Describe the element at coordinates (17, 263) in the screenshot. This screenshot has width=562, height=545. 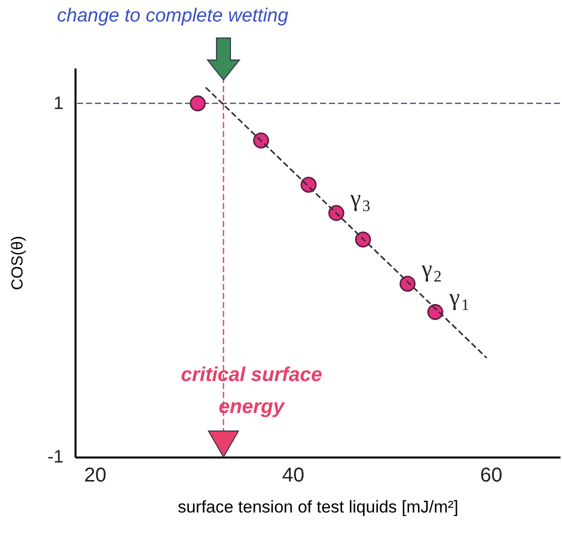
I see `y-axis-title: COS(θ)` at that location.